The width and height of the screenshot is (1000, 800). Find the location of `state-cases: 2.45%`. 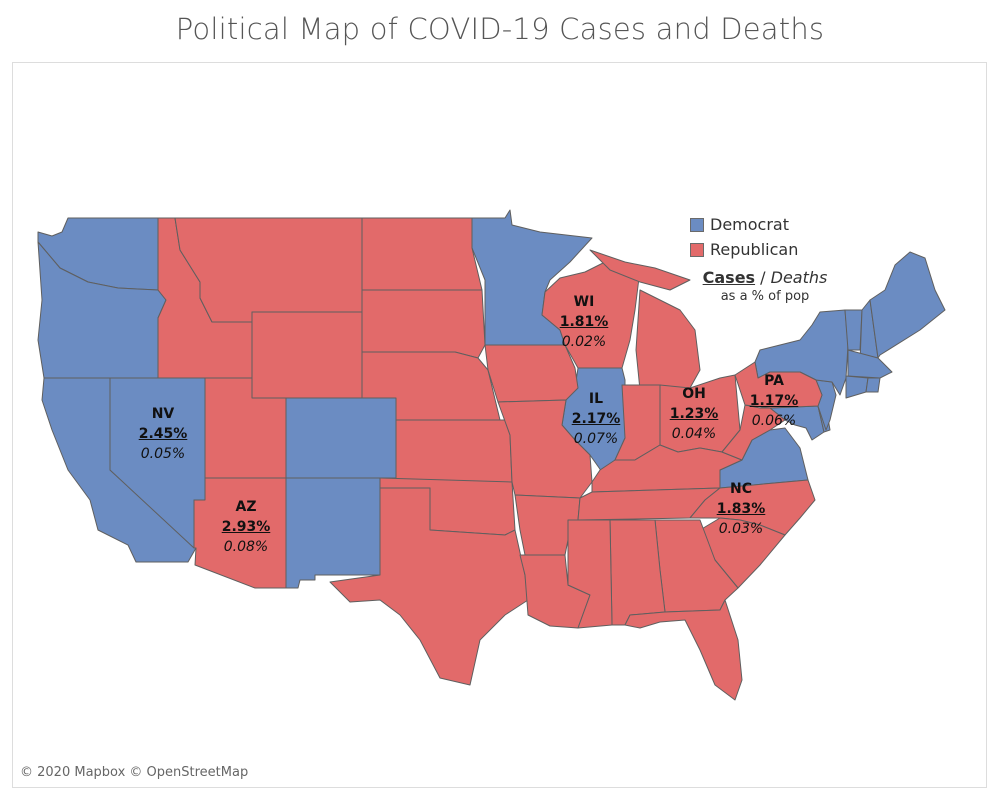

state-cases: 2.45% is located at coordinates (163, 434).